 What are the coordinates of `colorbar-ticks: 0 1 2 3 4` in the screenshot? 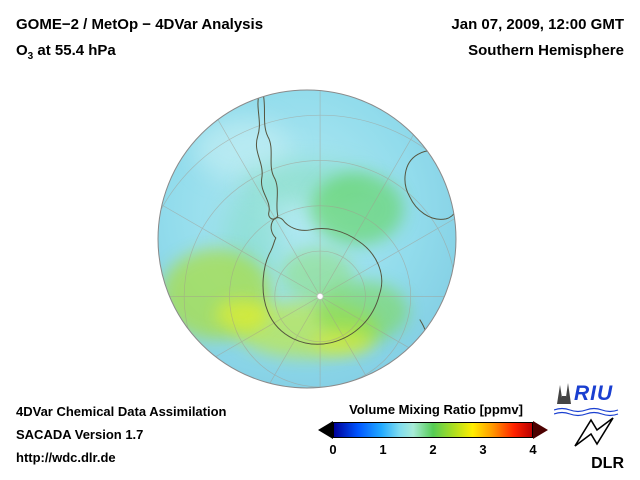 It's located at (433, 450).